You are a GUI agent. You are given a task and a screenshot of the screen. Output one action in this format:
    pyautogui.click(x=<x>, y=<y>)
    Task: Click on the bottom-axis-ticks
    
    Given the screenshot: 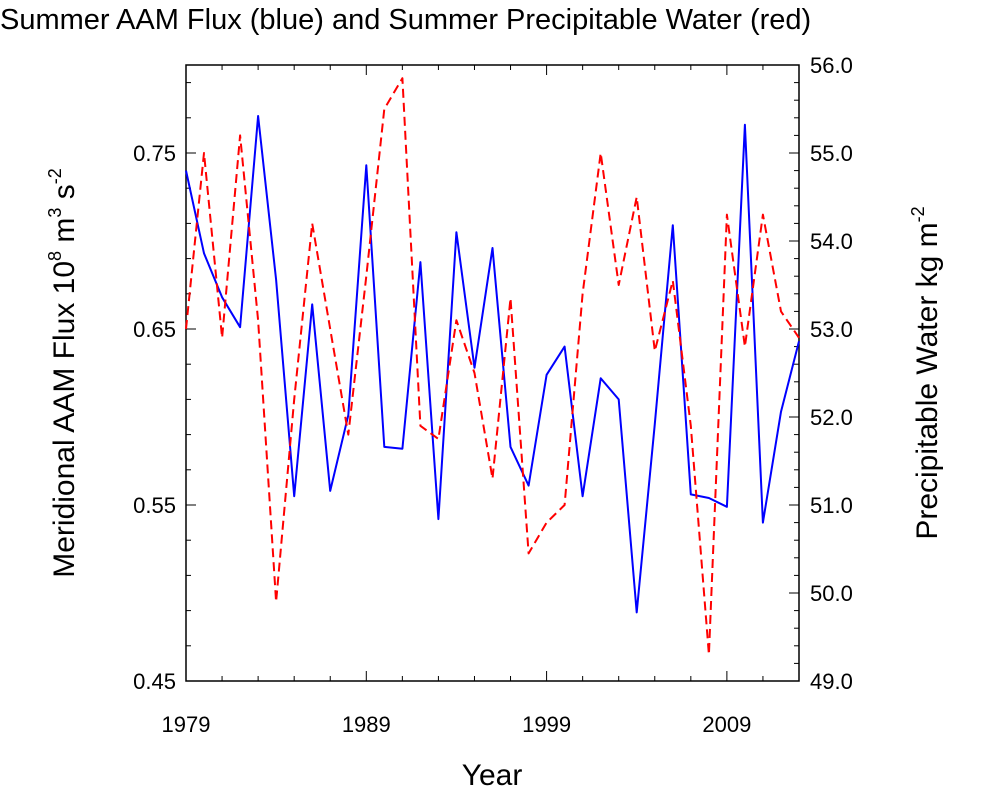 What is the action you would take?
    pyautogui.click(x=492, y=676)
    